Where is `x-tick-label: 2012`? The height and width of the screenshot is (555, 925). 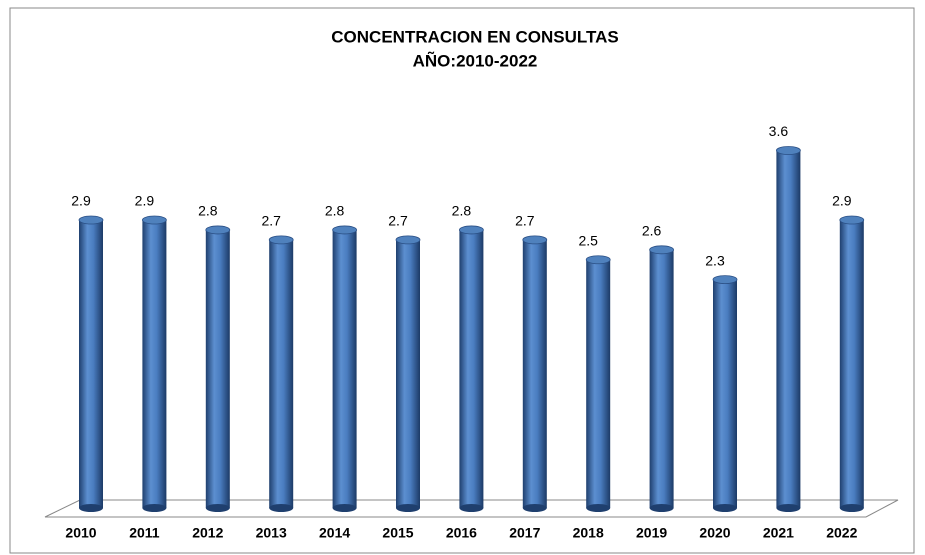 x-tick-label: 2012 is located at coordinates (207, 533).